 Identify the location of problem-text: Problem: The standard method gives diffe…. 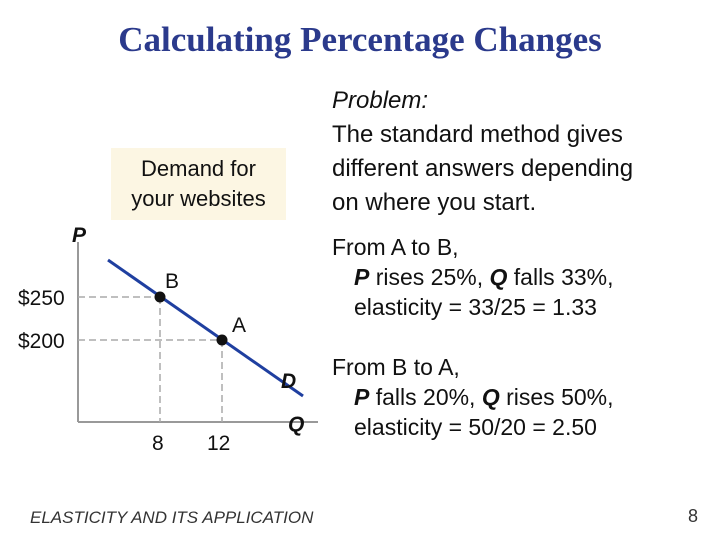
(522, 152).